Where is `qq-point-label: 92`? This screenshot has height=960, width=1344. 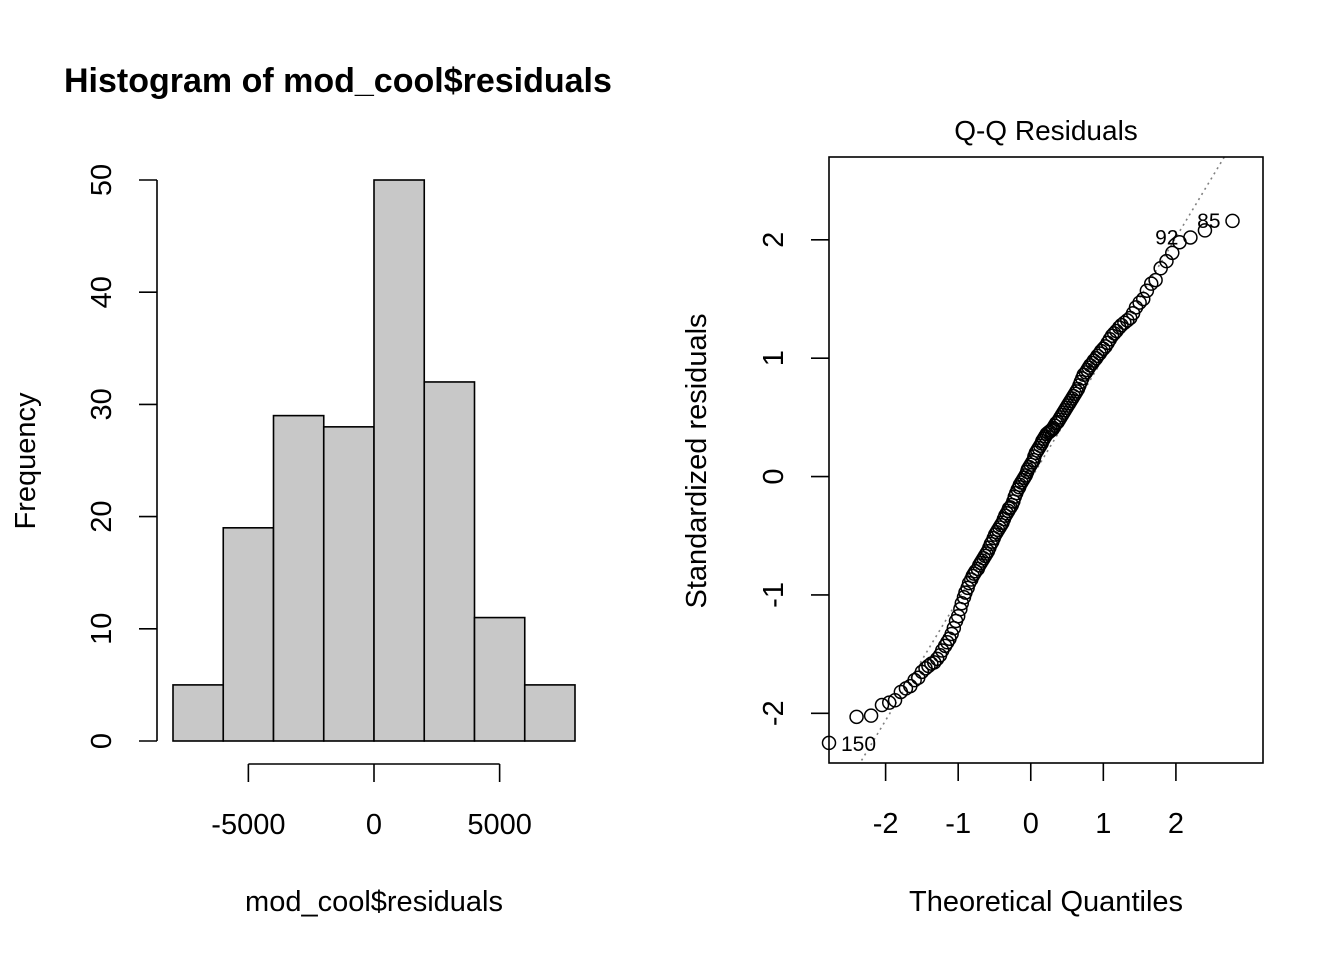
qq-point-label: 92 is located at coordinates (1166, 237).